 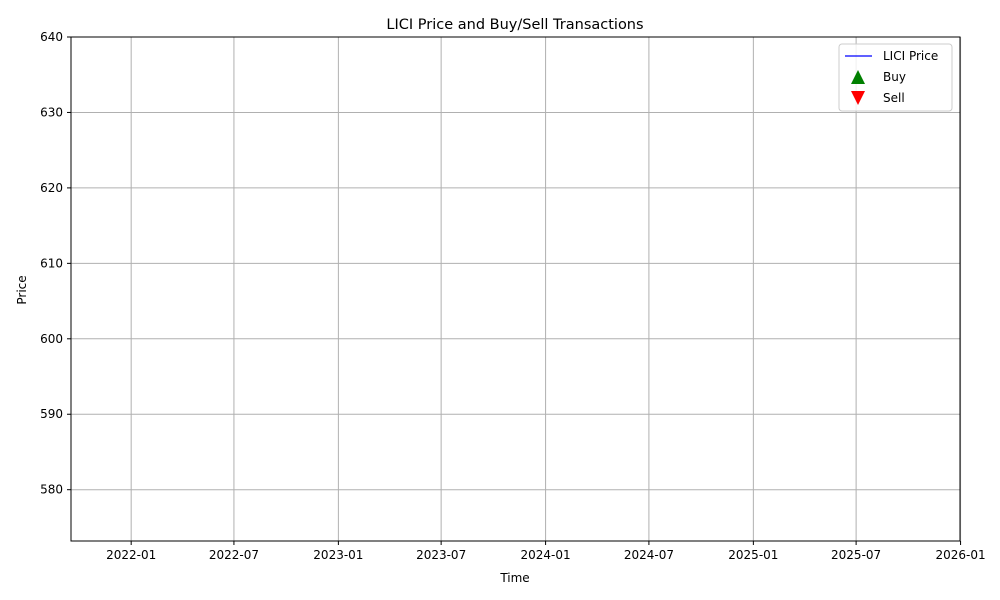 I want to click on legend-sell-label: Sell, so click(x=894, y=98).